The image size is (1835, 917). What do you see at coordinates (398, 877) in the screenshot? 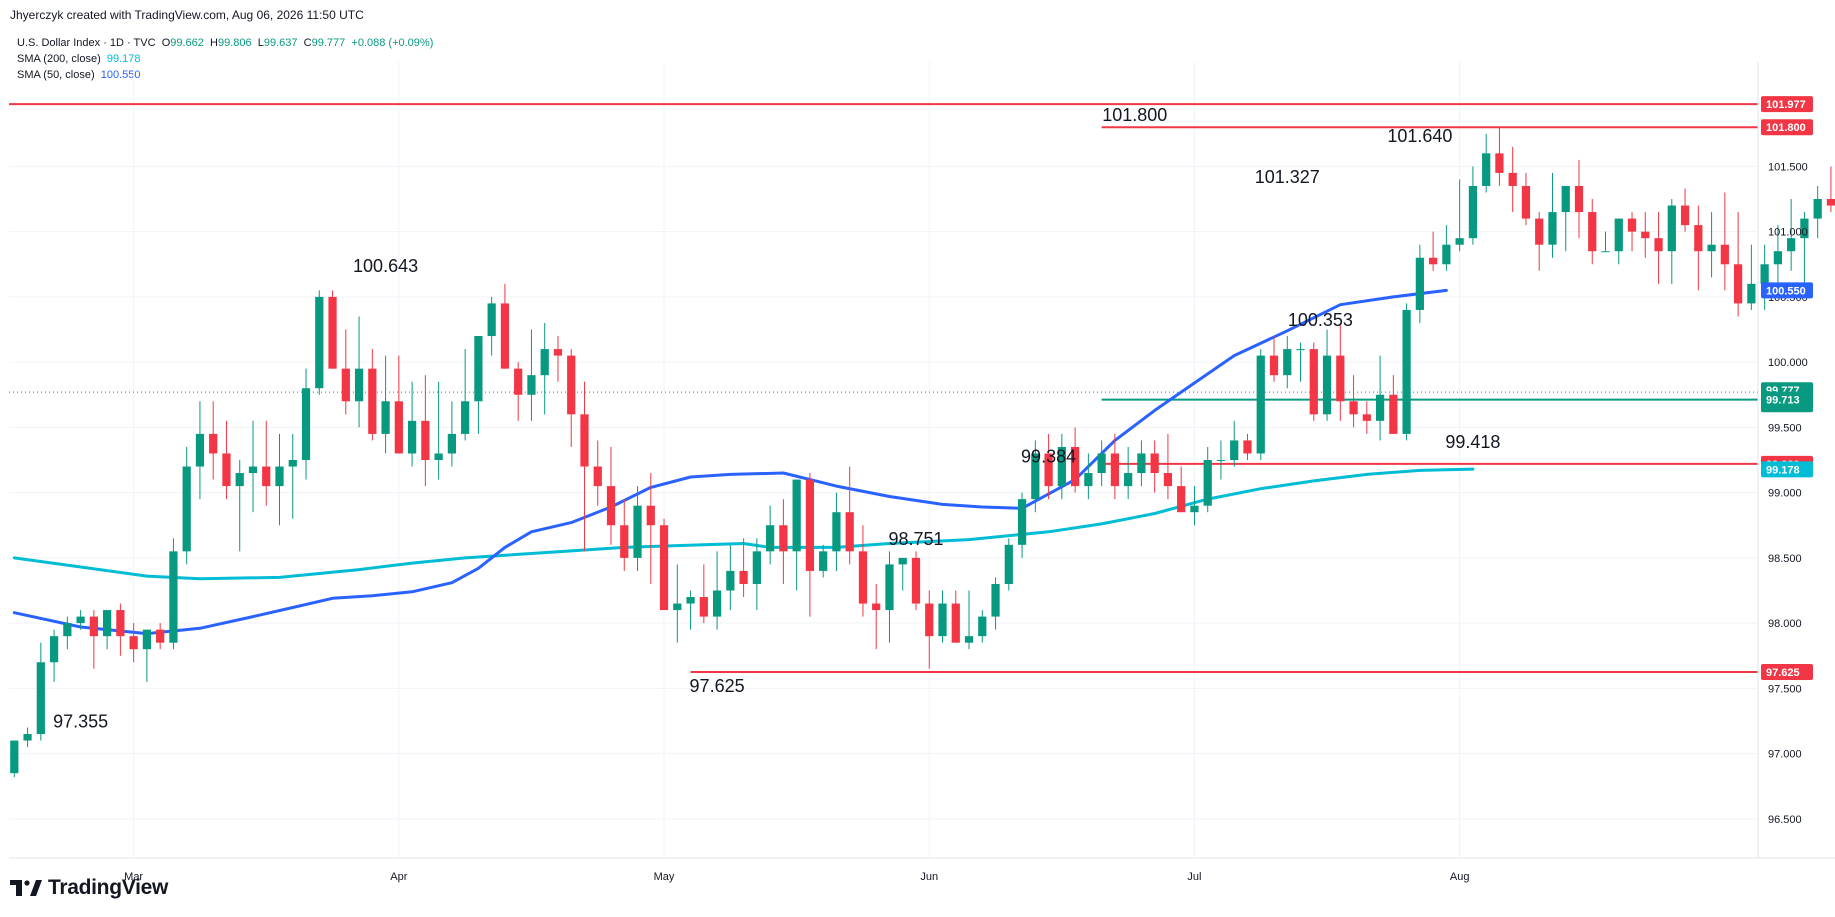
I see `time-tick-label: Apr` at bounding box center [398, 877].